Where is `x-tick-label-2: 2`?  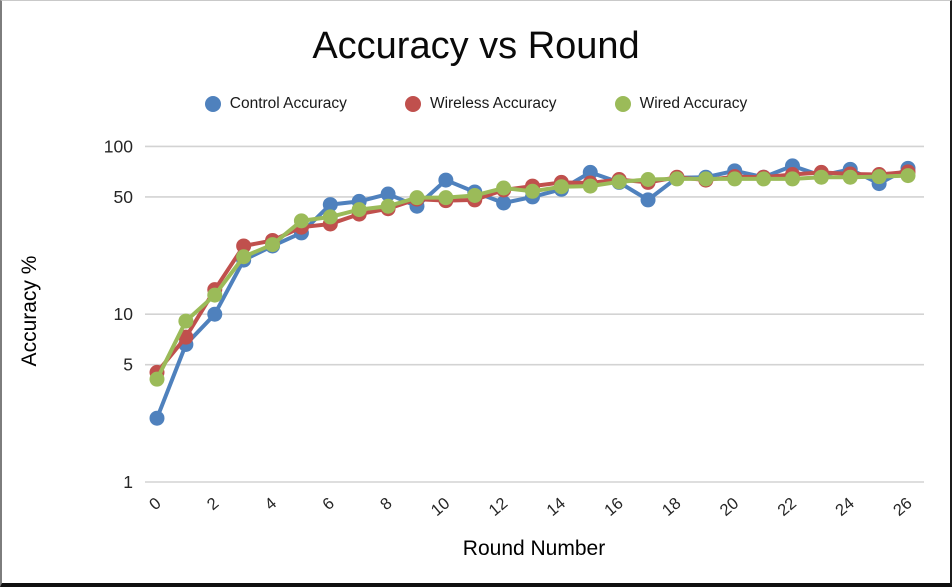
x-tick-label-2: 2 is located at coordinates (213, 504).